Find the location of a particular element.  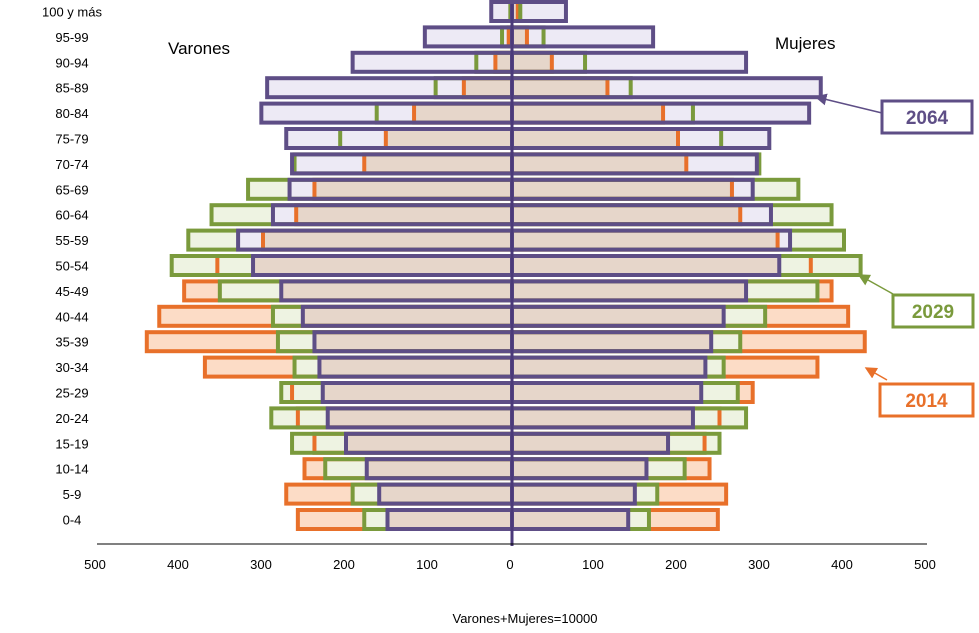

legend-label-2029: 2029 is located at coordinates (933, 312).